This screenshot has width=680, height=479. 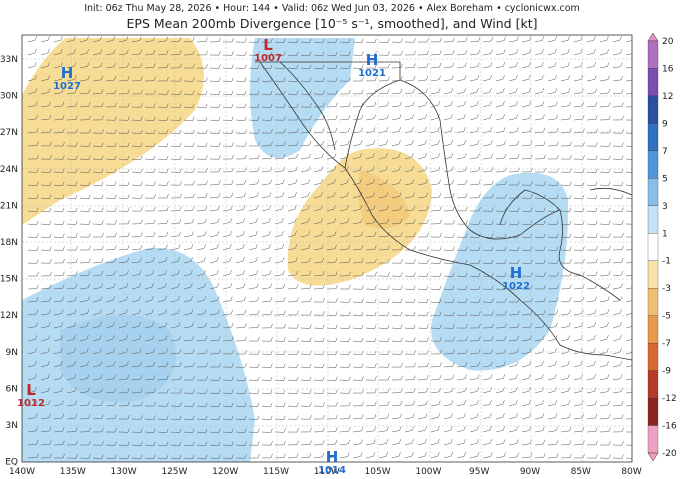 I want to click on center-value: 1022, so click(x=516, y=286).